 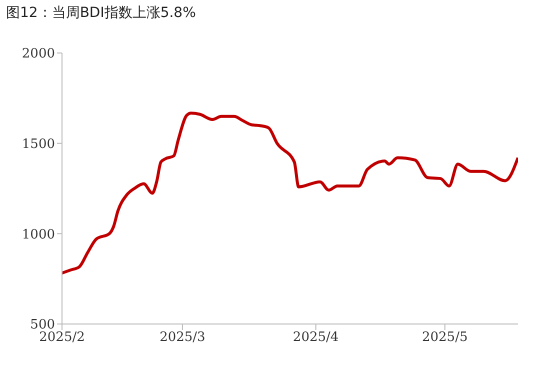 What do you see at coordinates (38, 144) in the screenshot?
I see `y-tick-label: 1500` at bounding box center [38, 144].